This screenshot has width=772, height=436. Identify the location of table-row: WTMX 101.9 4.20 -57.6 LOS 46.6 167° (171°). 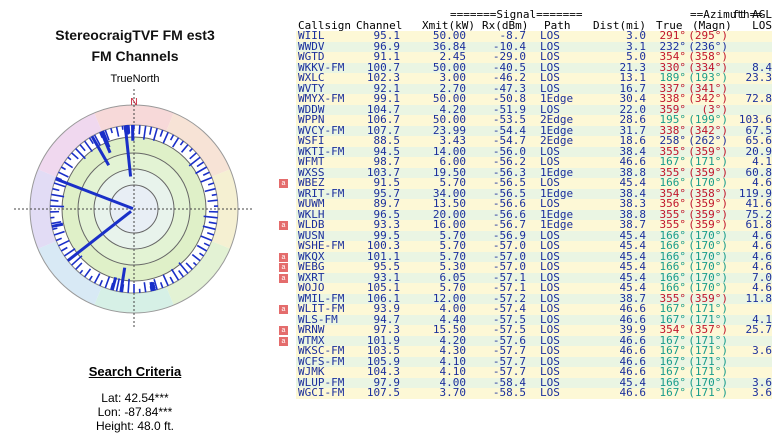
(534, 340).